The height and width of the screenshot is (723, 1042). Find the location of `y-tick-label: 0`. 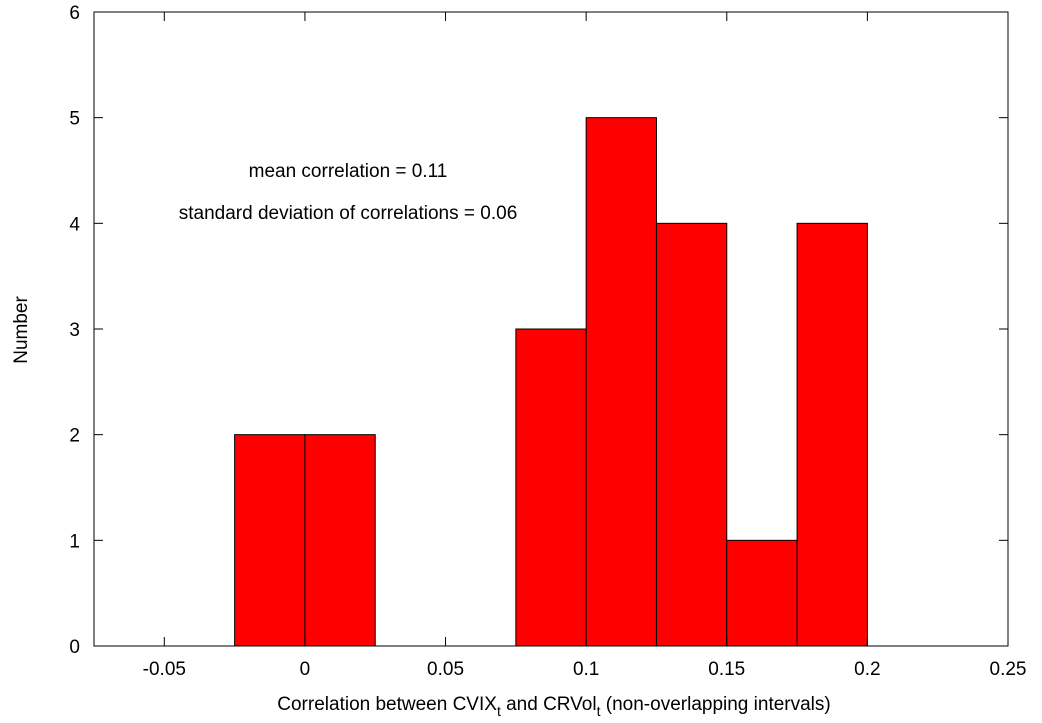

y-tick-label: 0 is located at coordinates (74, 647).